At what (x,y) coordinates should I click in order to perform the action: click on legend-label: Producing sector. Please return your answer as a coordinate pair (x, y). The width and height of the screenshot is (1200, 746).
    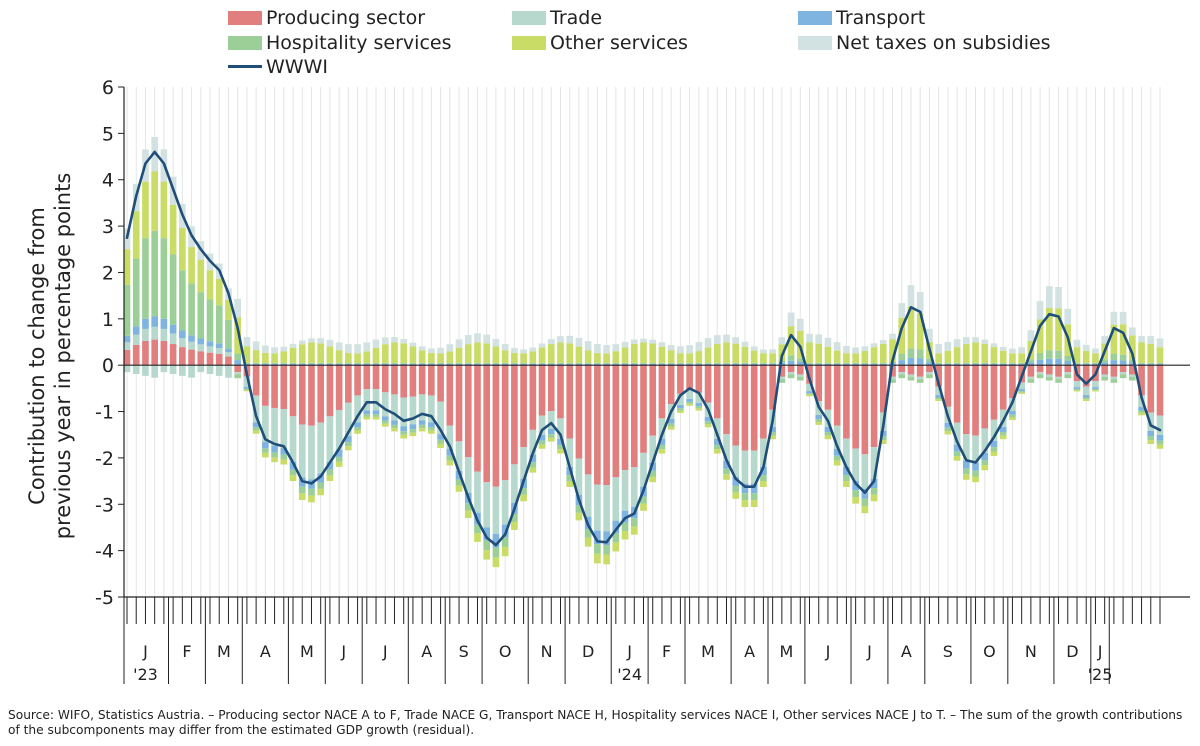
    Looking at the image, I should click on (346, 18).